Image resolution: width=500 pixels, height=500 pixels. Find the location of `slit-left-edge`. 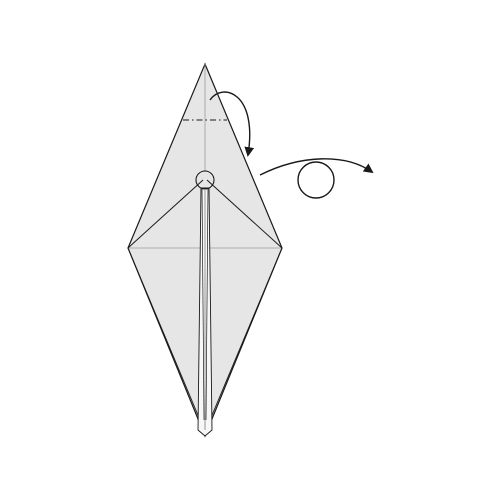

slit-left-edge is located at coordinates (203, 304).